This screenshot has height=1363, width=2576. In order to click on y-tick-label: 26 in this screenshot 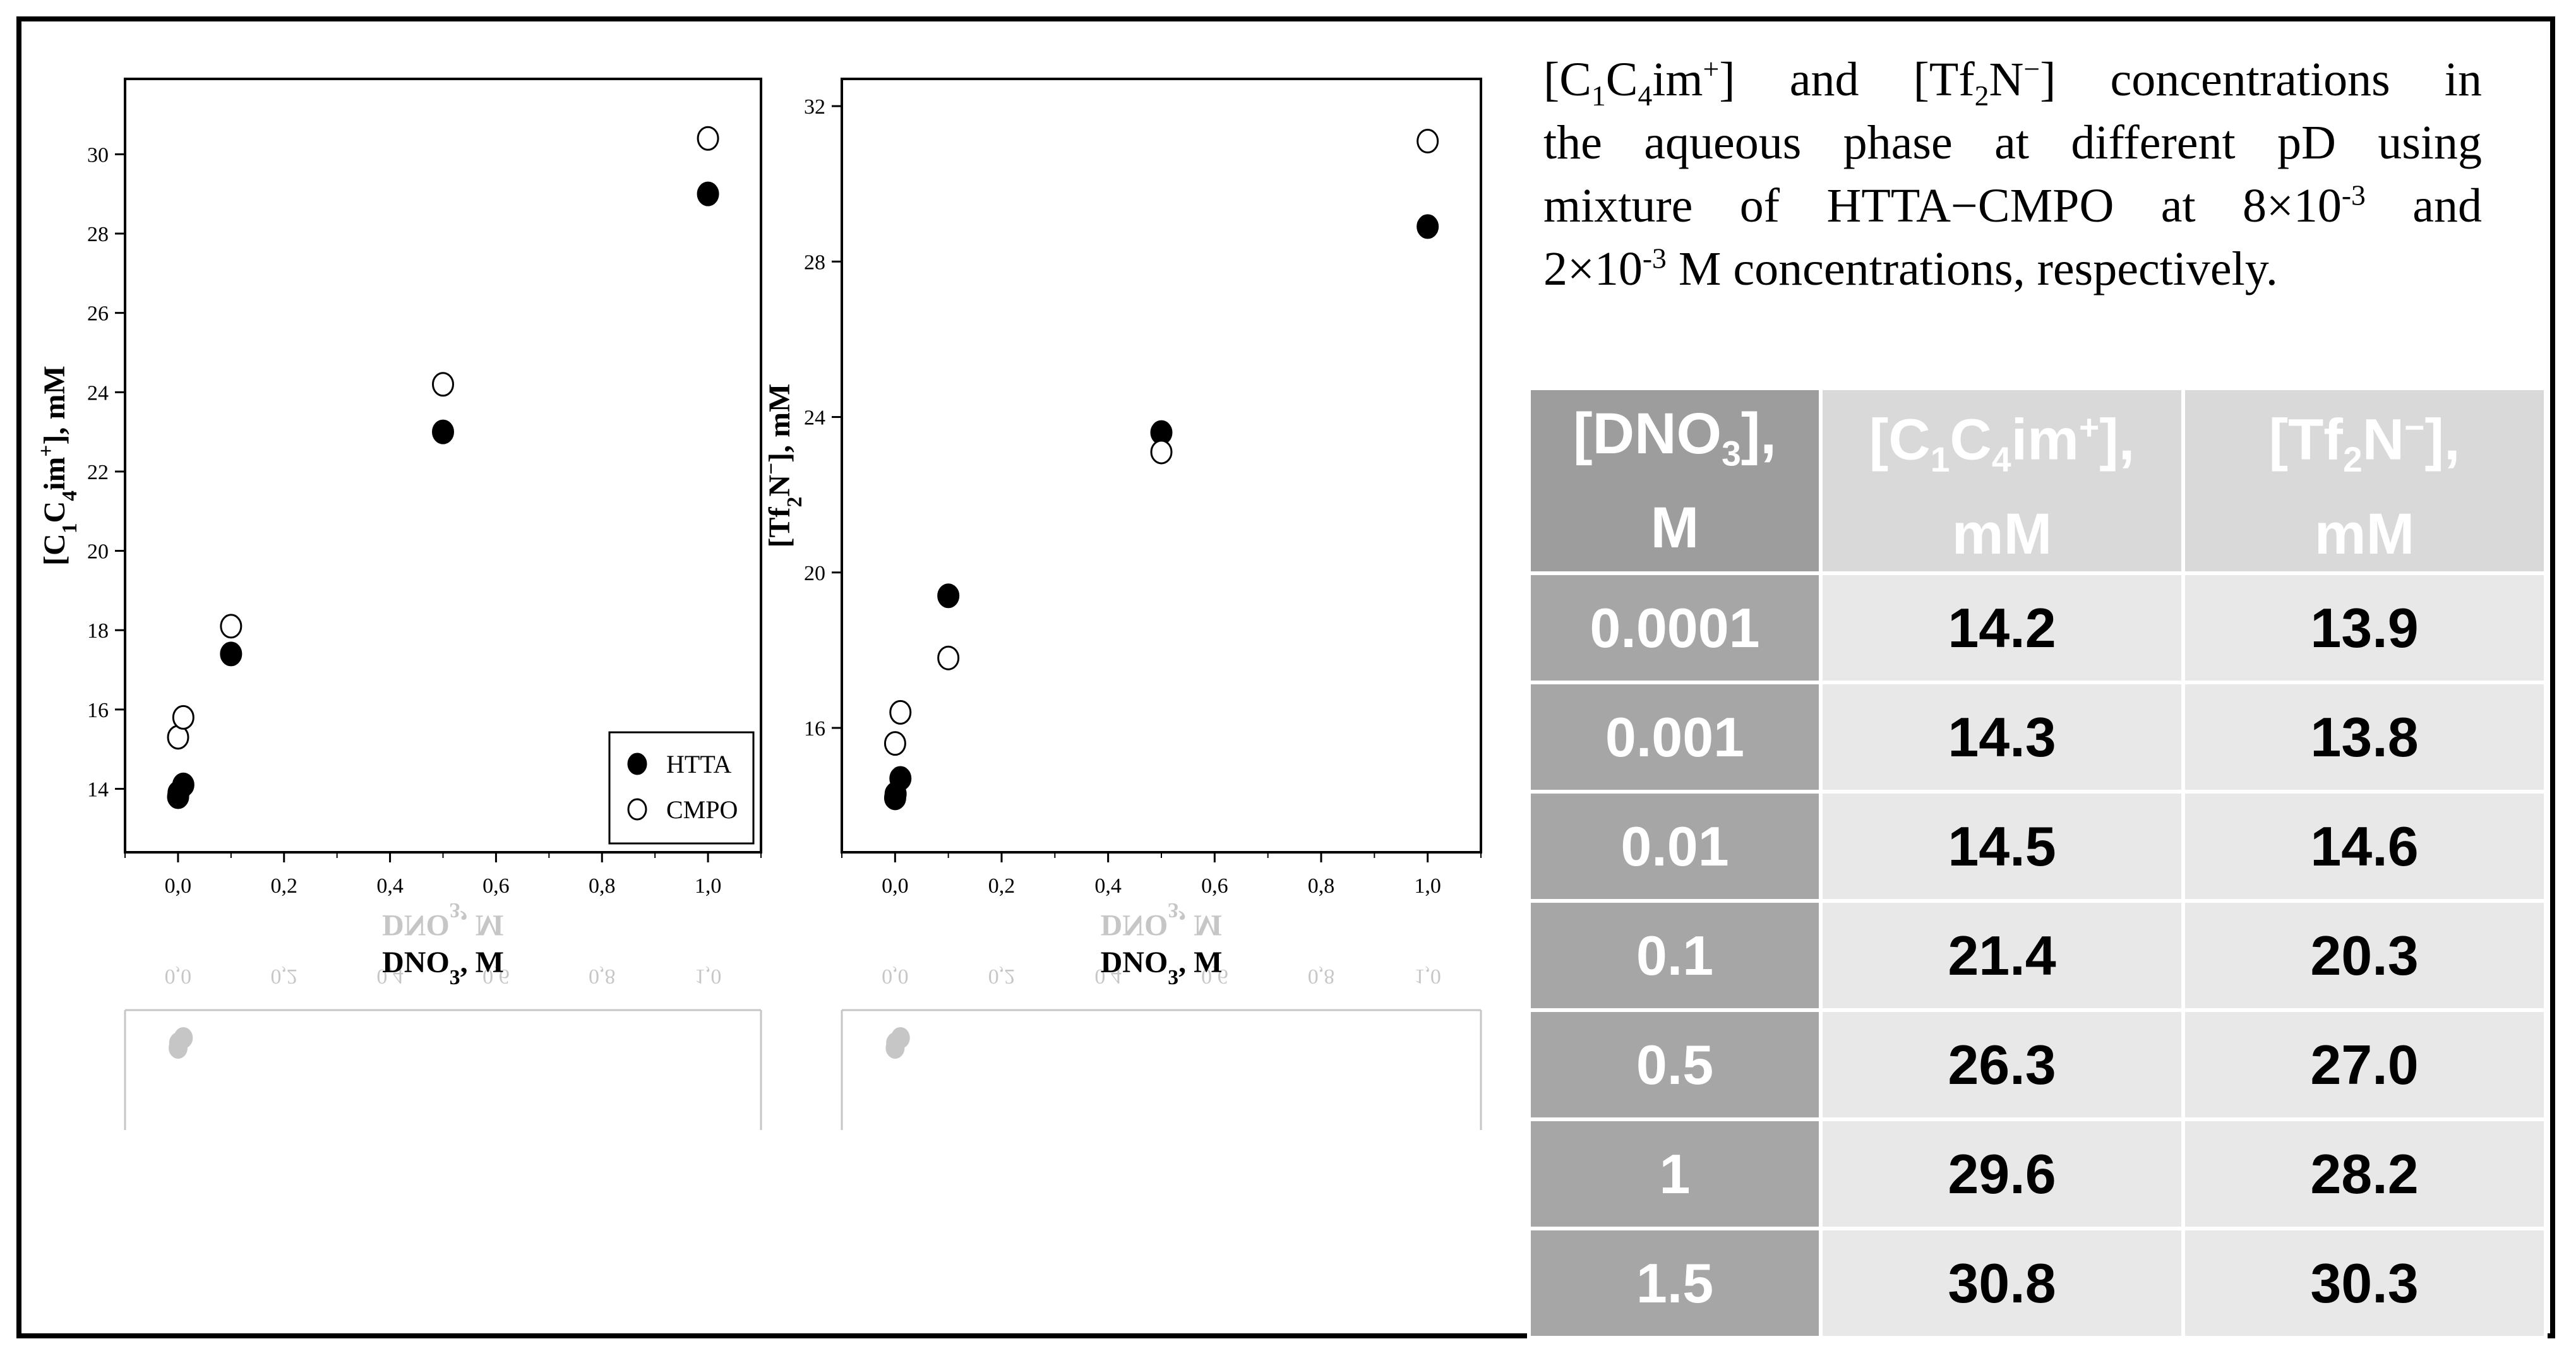, I will do `click(98, 314)`.